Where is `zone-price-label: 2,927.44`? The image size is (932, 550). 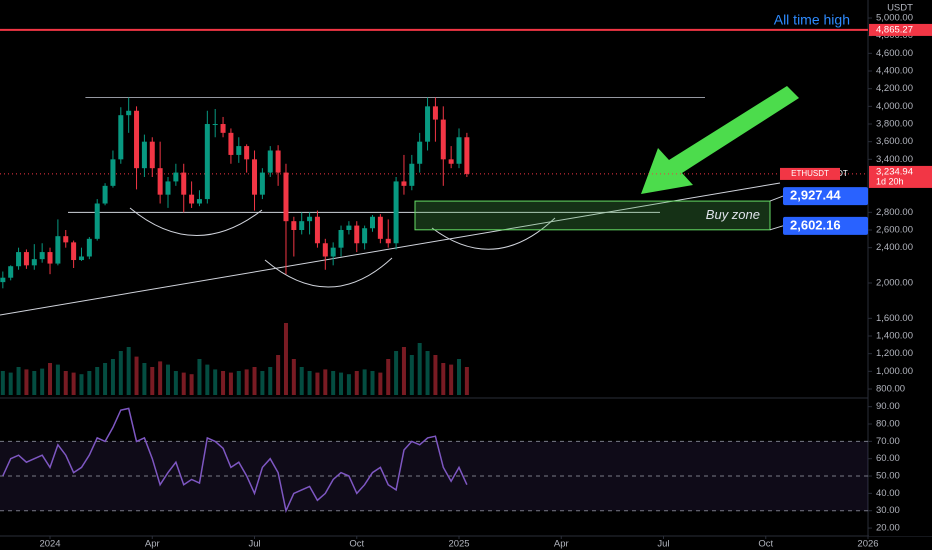 zone-price-label: 2,927.44 is located at coordinates (815, 195).